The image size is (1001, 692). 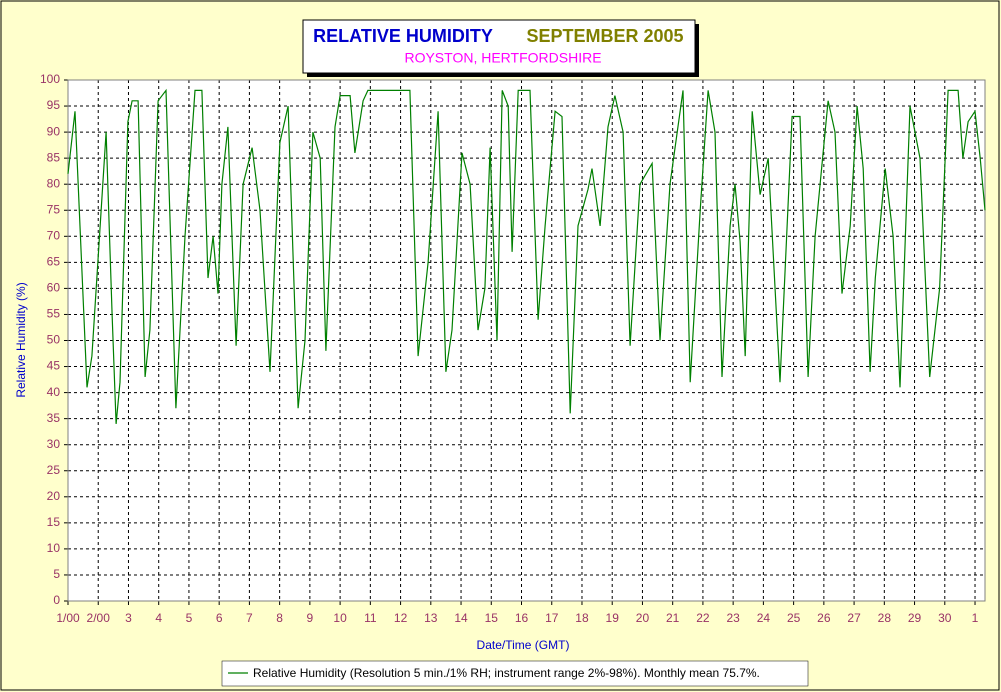 I want to click on y-tick-label: 90, so click(x=54, y=131).